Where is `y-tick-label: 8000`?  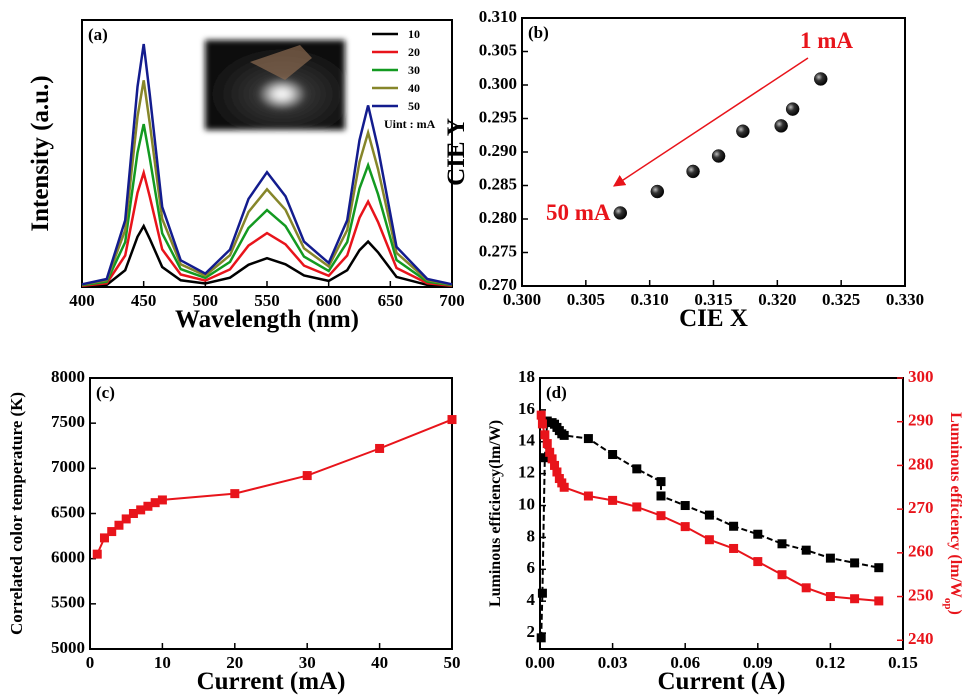
y-tick-label: 8000 is located at coordinates (68, 376).